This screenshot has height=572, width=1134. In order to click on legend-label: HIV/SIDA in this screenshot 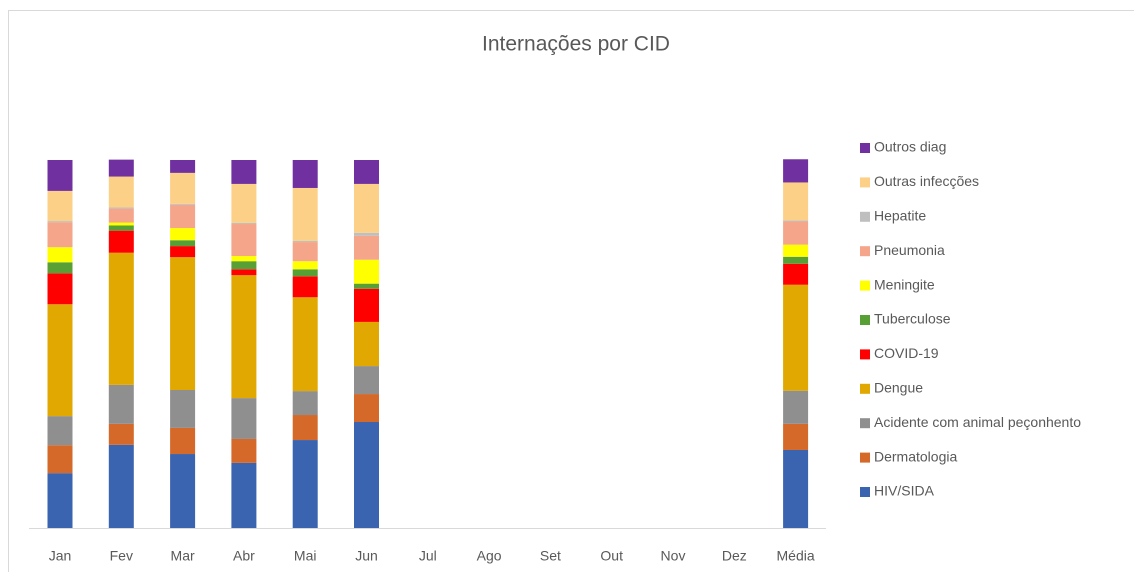, I will do `click(904, 491)`.